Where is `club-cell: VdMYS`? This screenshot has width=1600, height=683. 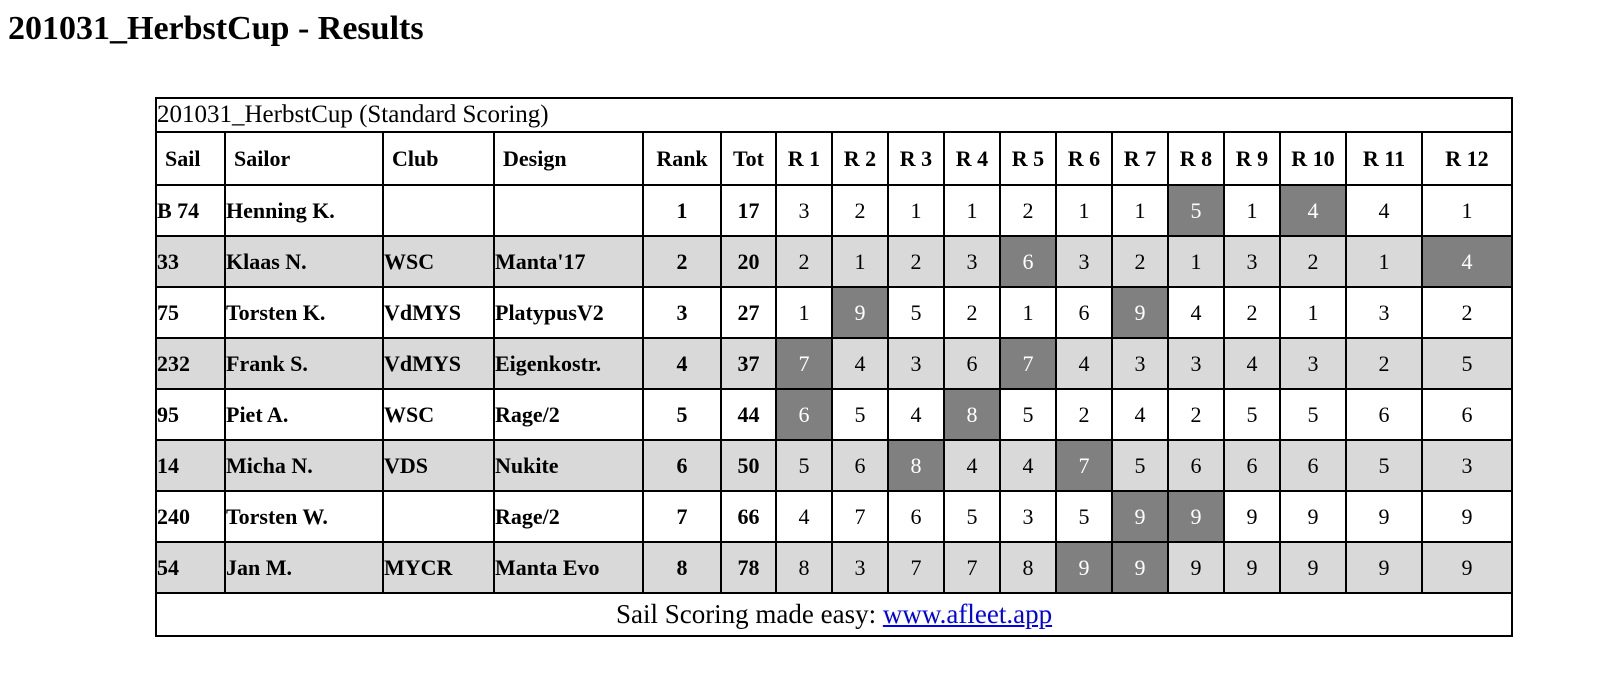 club-cell: VdMYS is located at coordinates (438, 363).